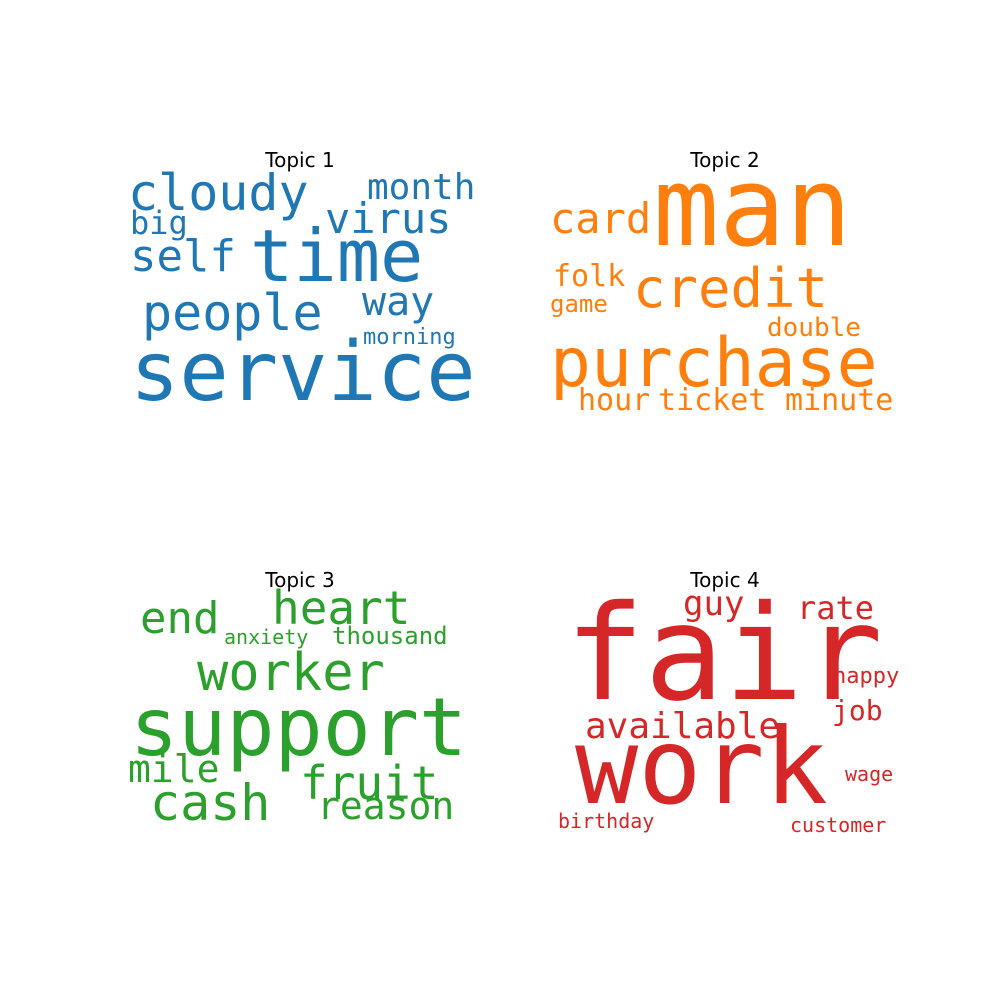  Describe the element at coordinates (390, 636) in the screenshot. I see `topic-3-word-thousand: thousand` at that location.